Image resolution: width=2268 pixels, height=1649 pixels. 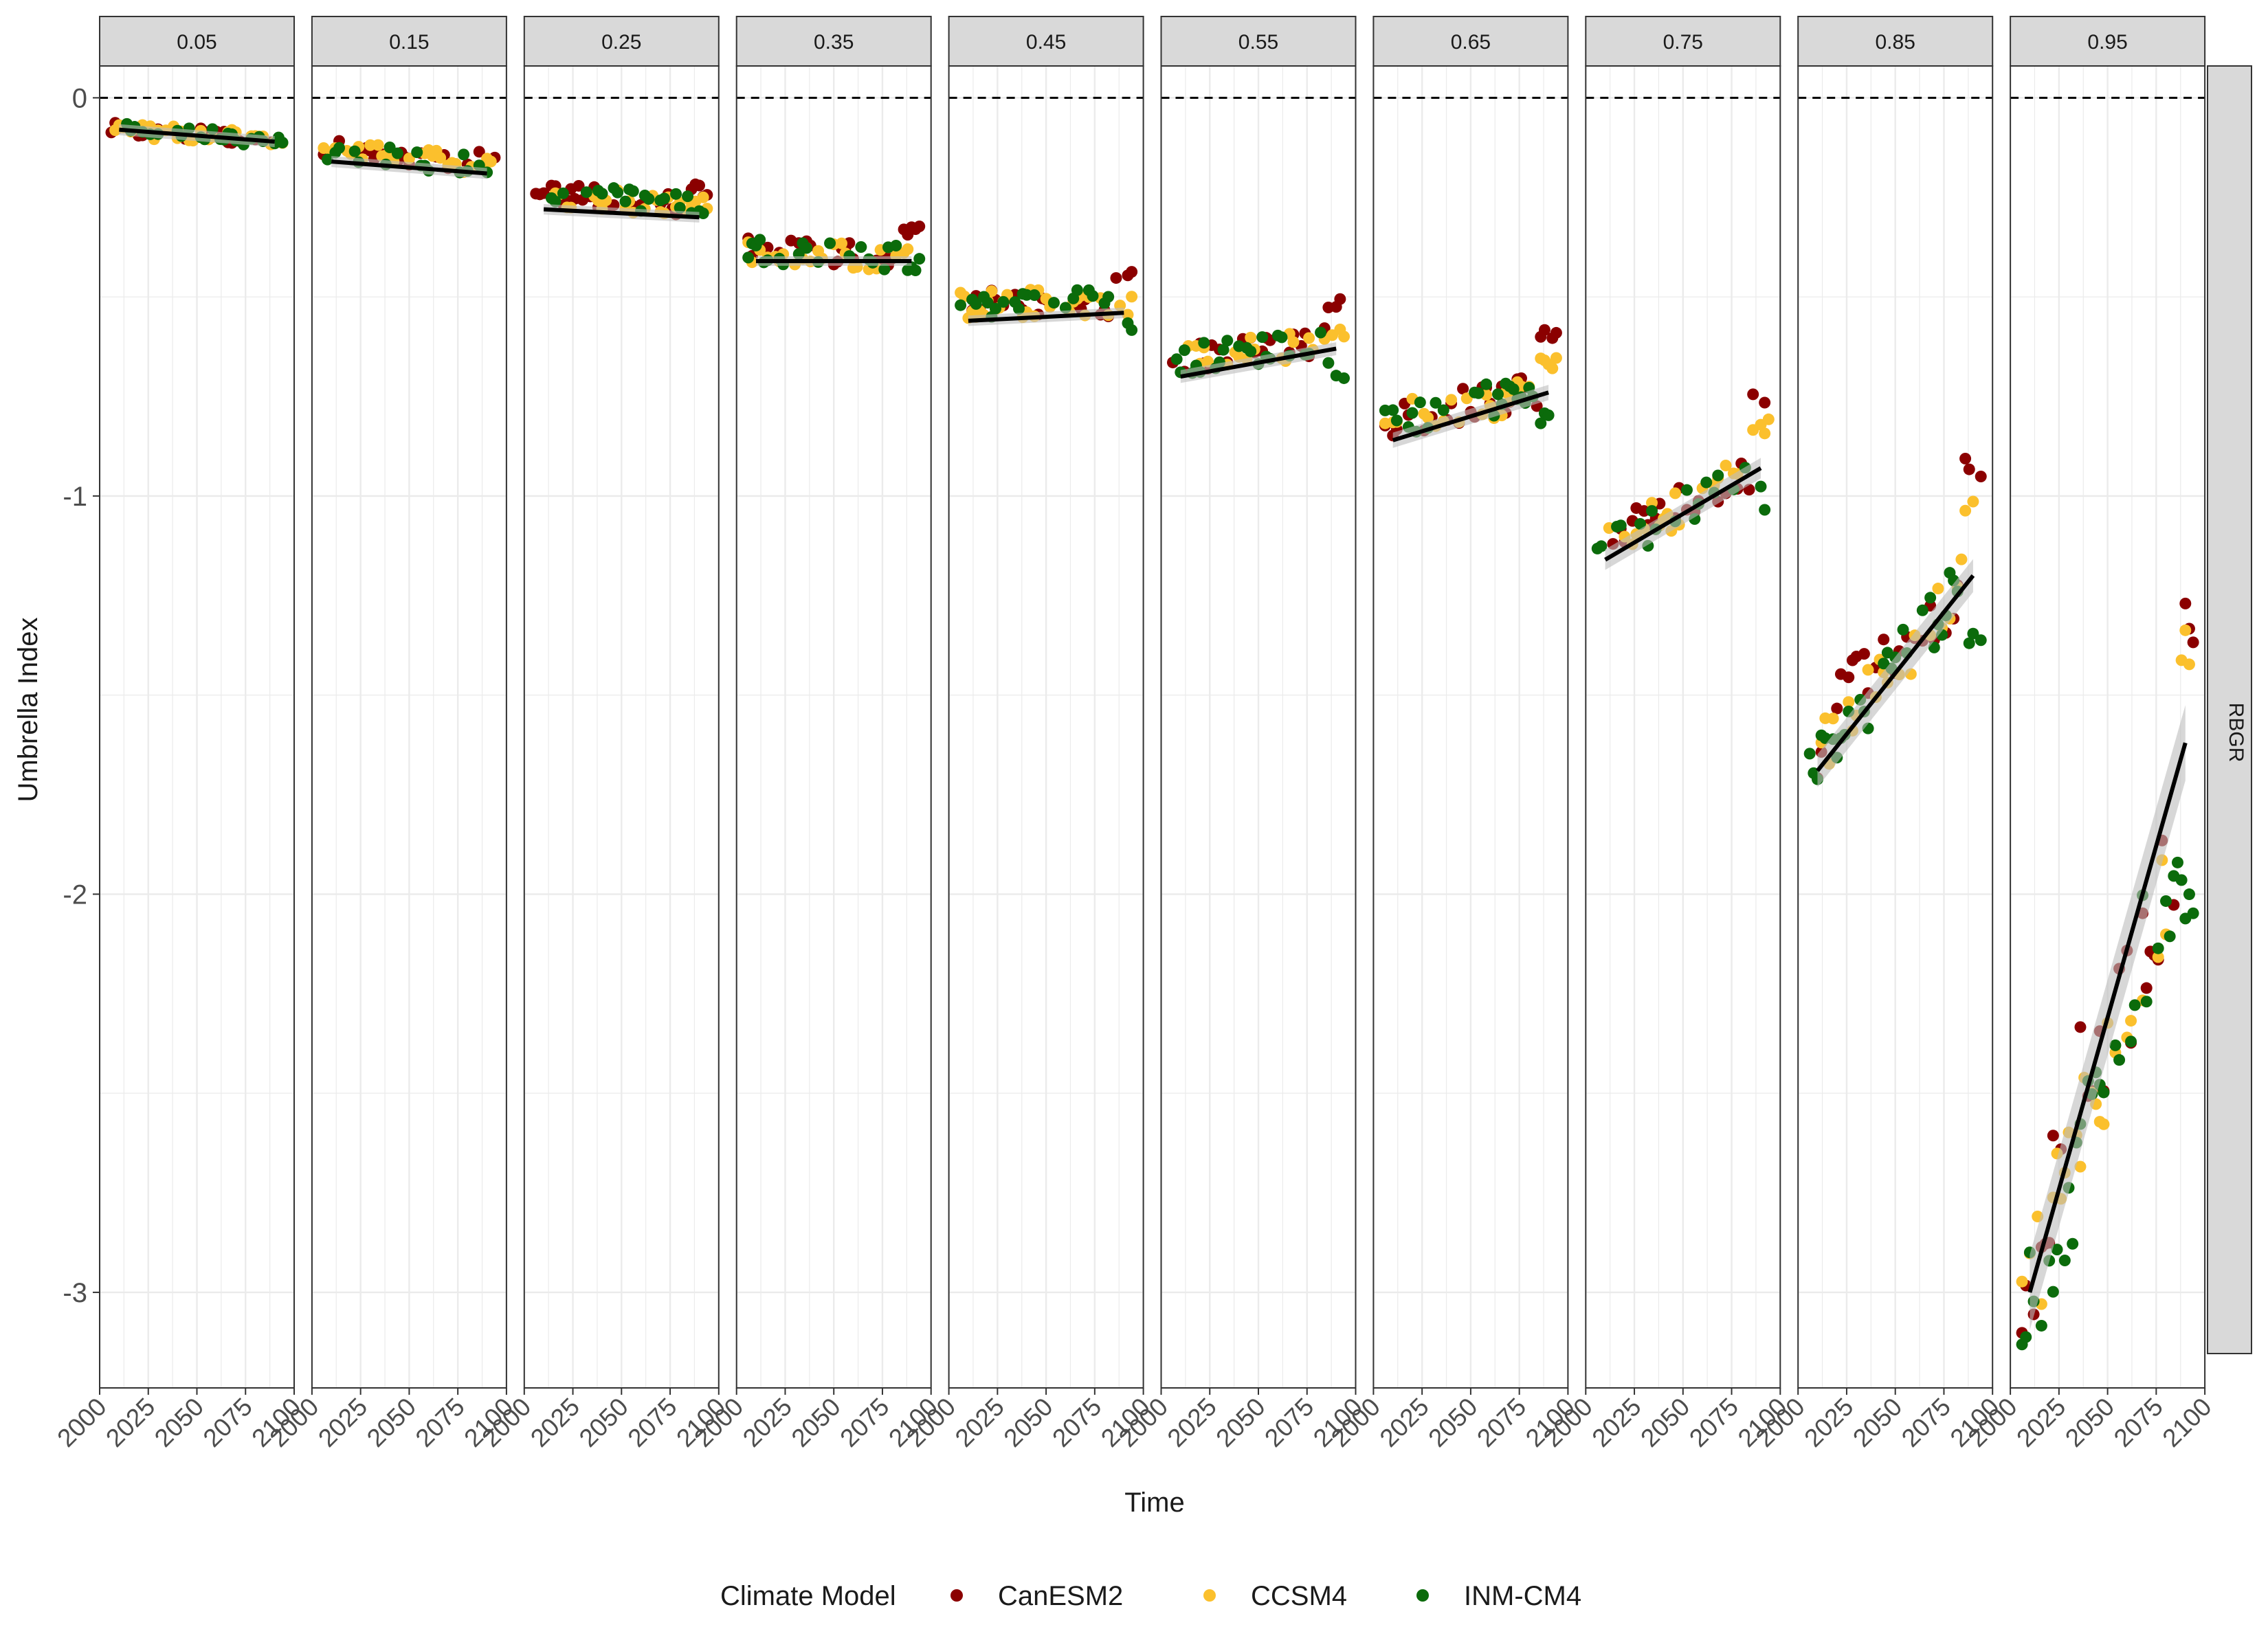 I want to click on legend: Climate Model CanESM2 CCSM4 INM-CM4, so click(x=1150, y=1596).